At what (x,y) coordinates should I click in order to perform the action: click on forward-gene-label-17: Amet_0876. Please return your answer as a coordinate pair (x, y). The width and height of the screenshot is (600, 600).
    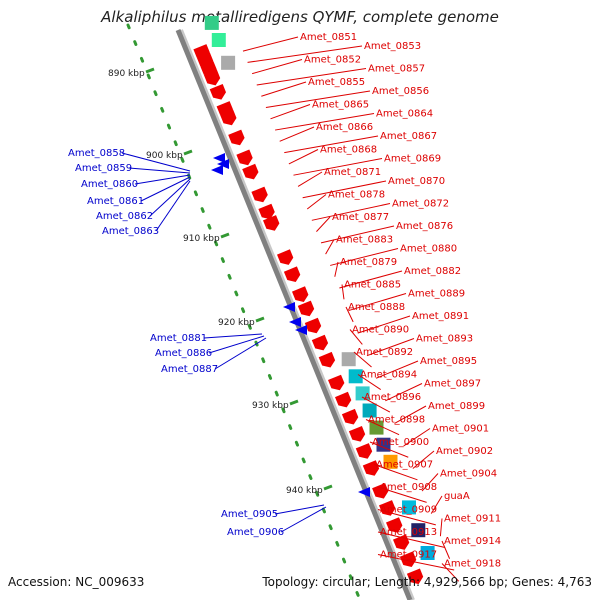
    Looking at the image, I should click on (424, 226).